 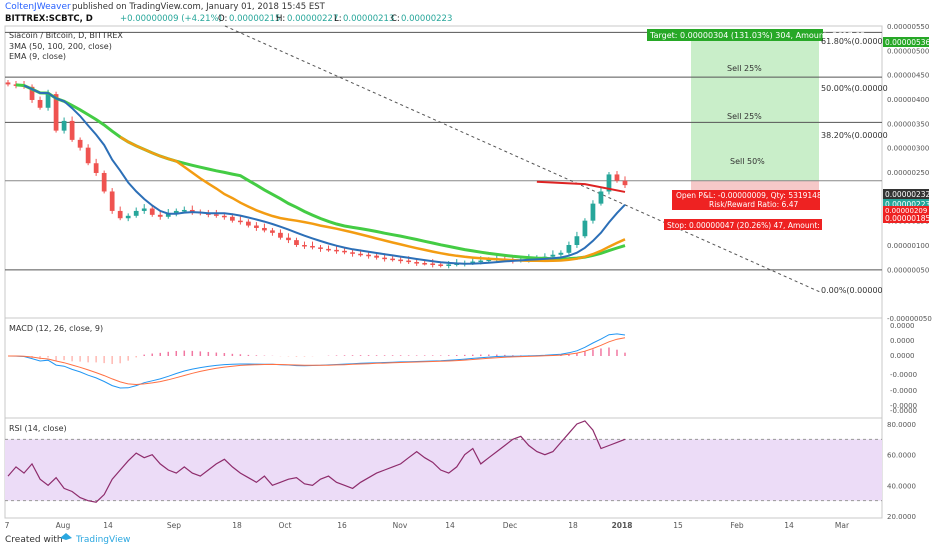 What do you see at coordinates (7, 525) in the screenshot?
I see `x-tick-label: 7` at bounding box center [7, 525].